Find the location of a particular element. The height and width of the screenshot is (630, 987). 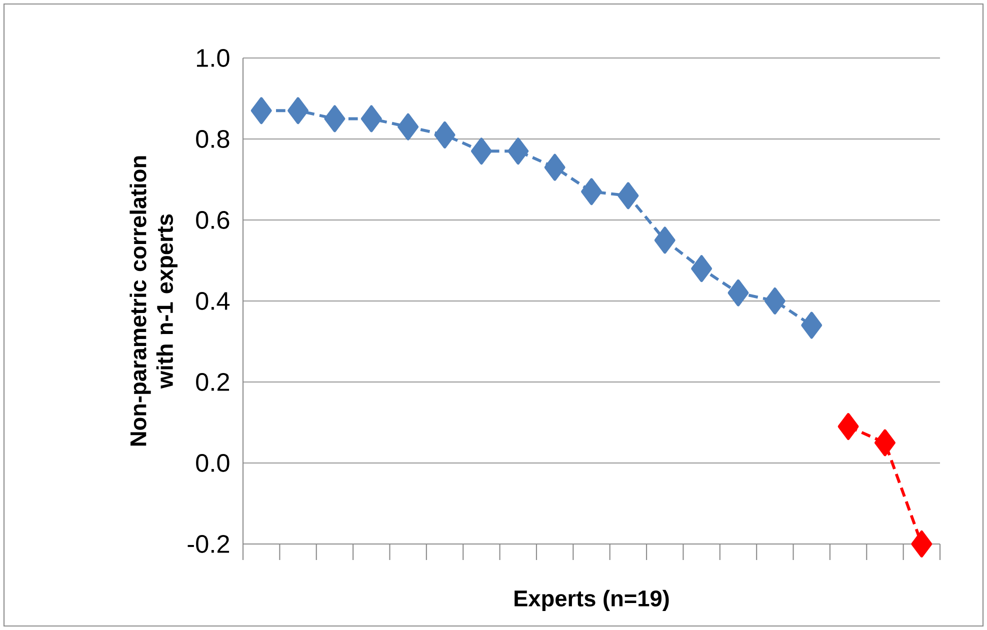

y-tick-label: 1.0 is located at coordinates (213, 58).